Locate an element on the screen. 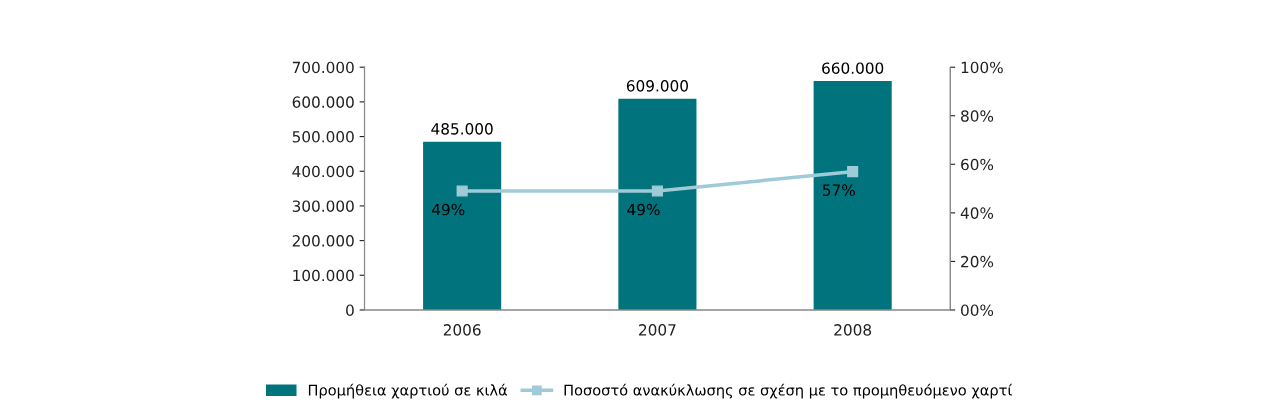 The height and width of the screenshot is (420, 1279). data-label: 660.000 is located at coordinates (853, 68).